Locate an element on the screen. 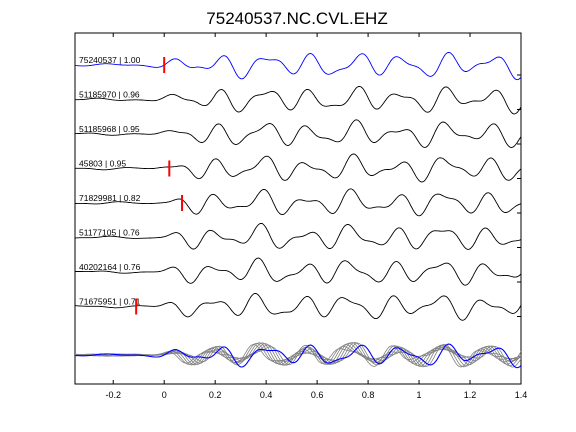 Image resolution: width=576 pixels, height=432 pixels. trace-label: 45803 | 0.95 is located at coordinates (102, 164).